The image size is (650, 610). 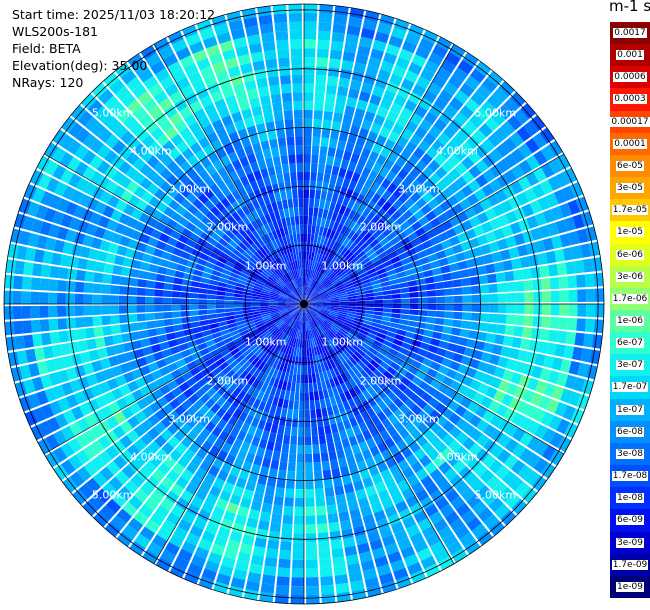 What do you see at coordinates (630, 99) in the screenshot?
I see `colorbar-level: 0.0003` at bounding box center [630, 99].